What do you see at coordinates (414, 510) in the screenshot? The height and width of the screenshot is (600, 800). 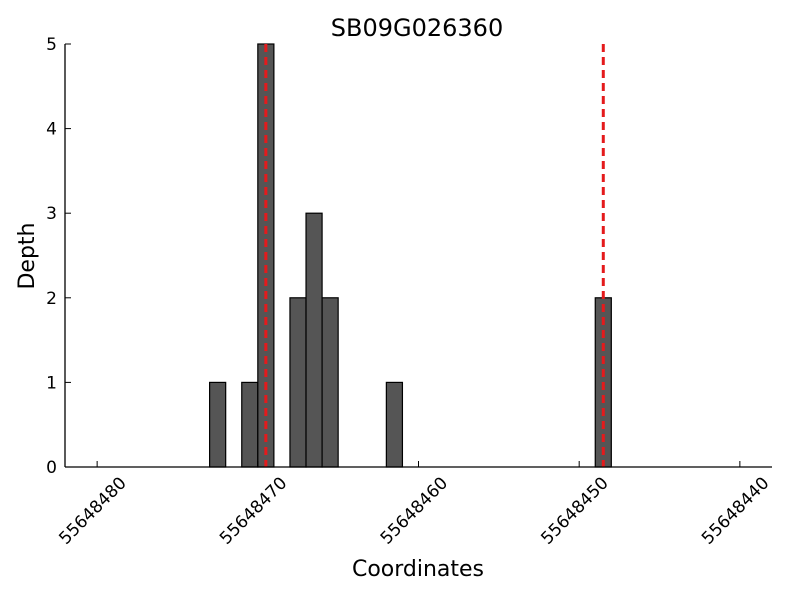 I see `x-tick-label: 55648460` at bounding box center [414, 510].